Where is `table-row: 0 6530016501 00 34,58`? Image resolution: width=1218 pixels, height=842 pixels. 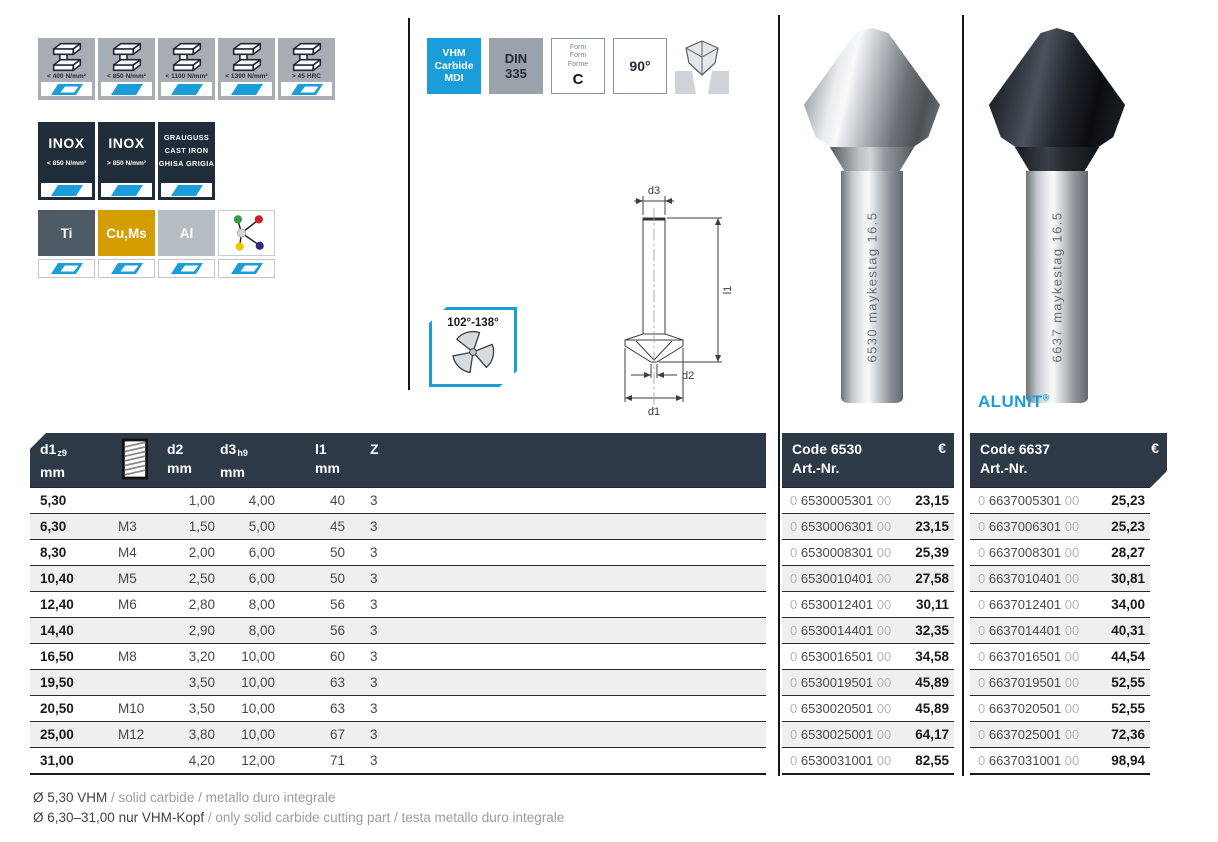 table-row: 0 6530016501 00 34,58 is located at coordinates (868, 657).